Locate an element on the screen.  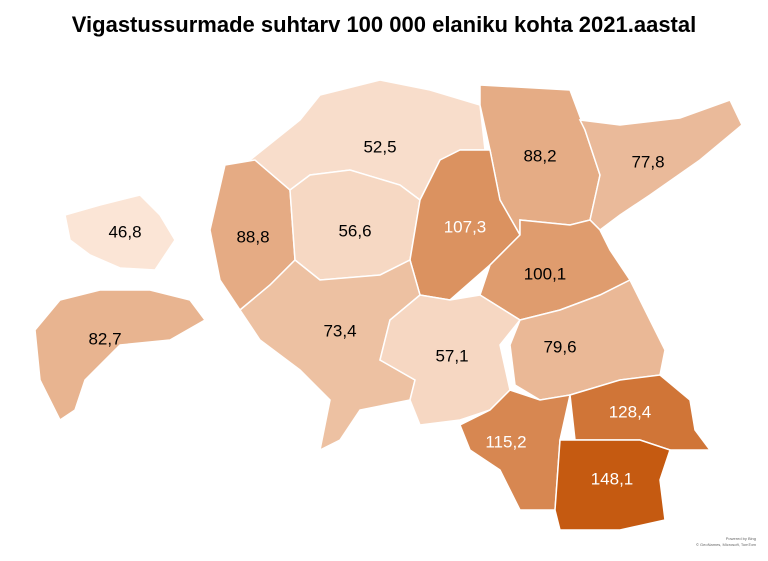
value-label: 100,1 is located at coordinates (545, 273).